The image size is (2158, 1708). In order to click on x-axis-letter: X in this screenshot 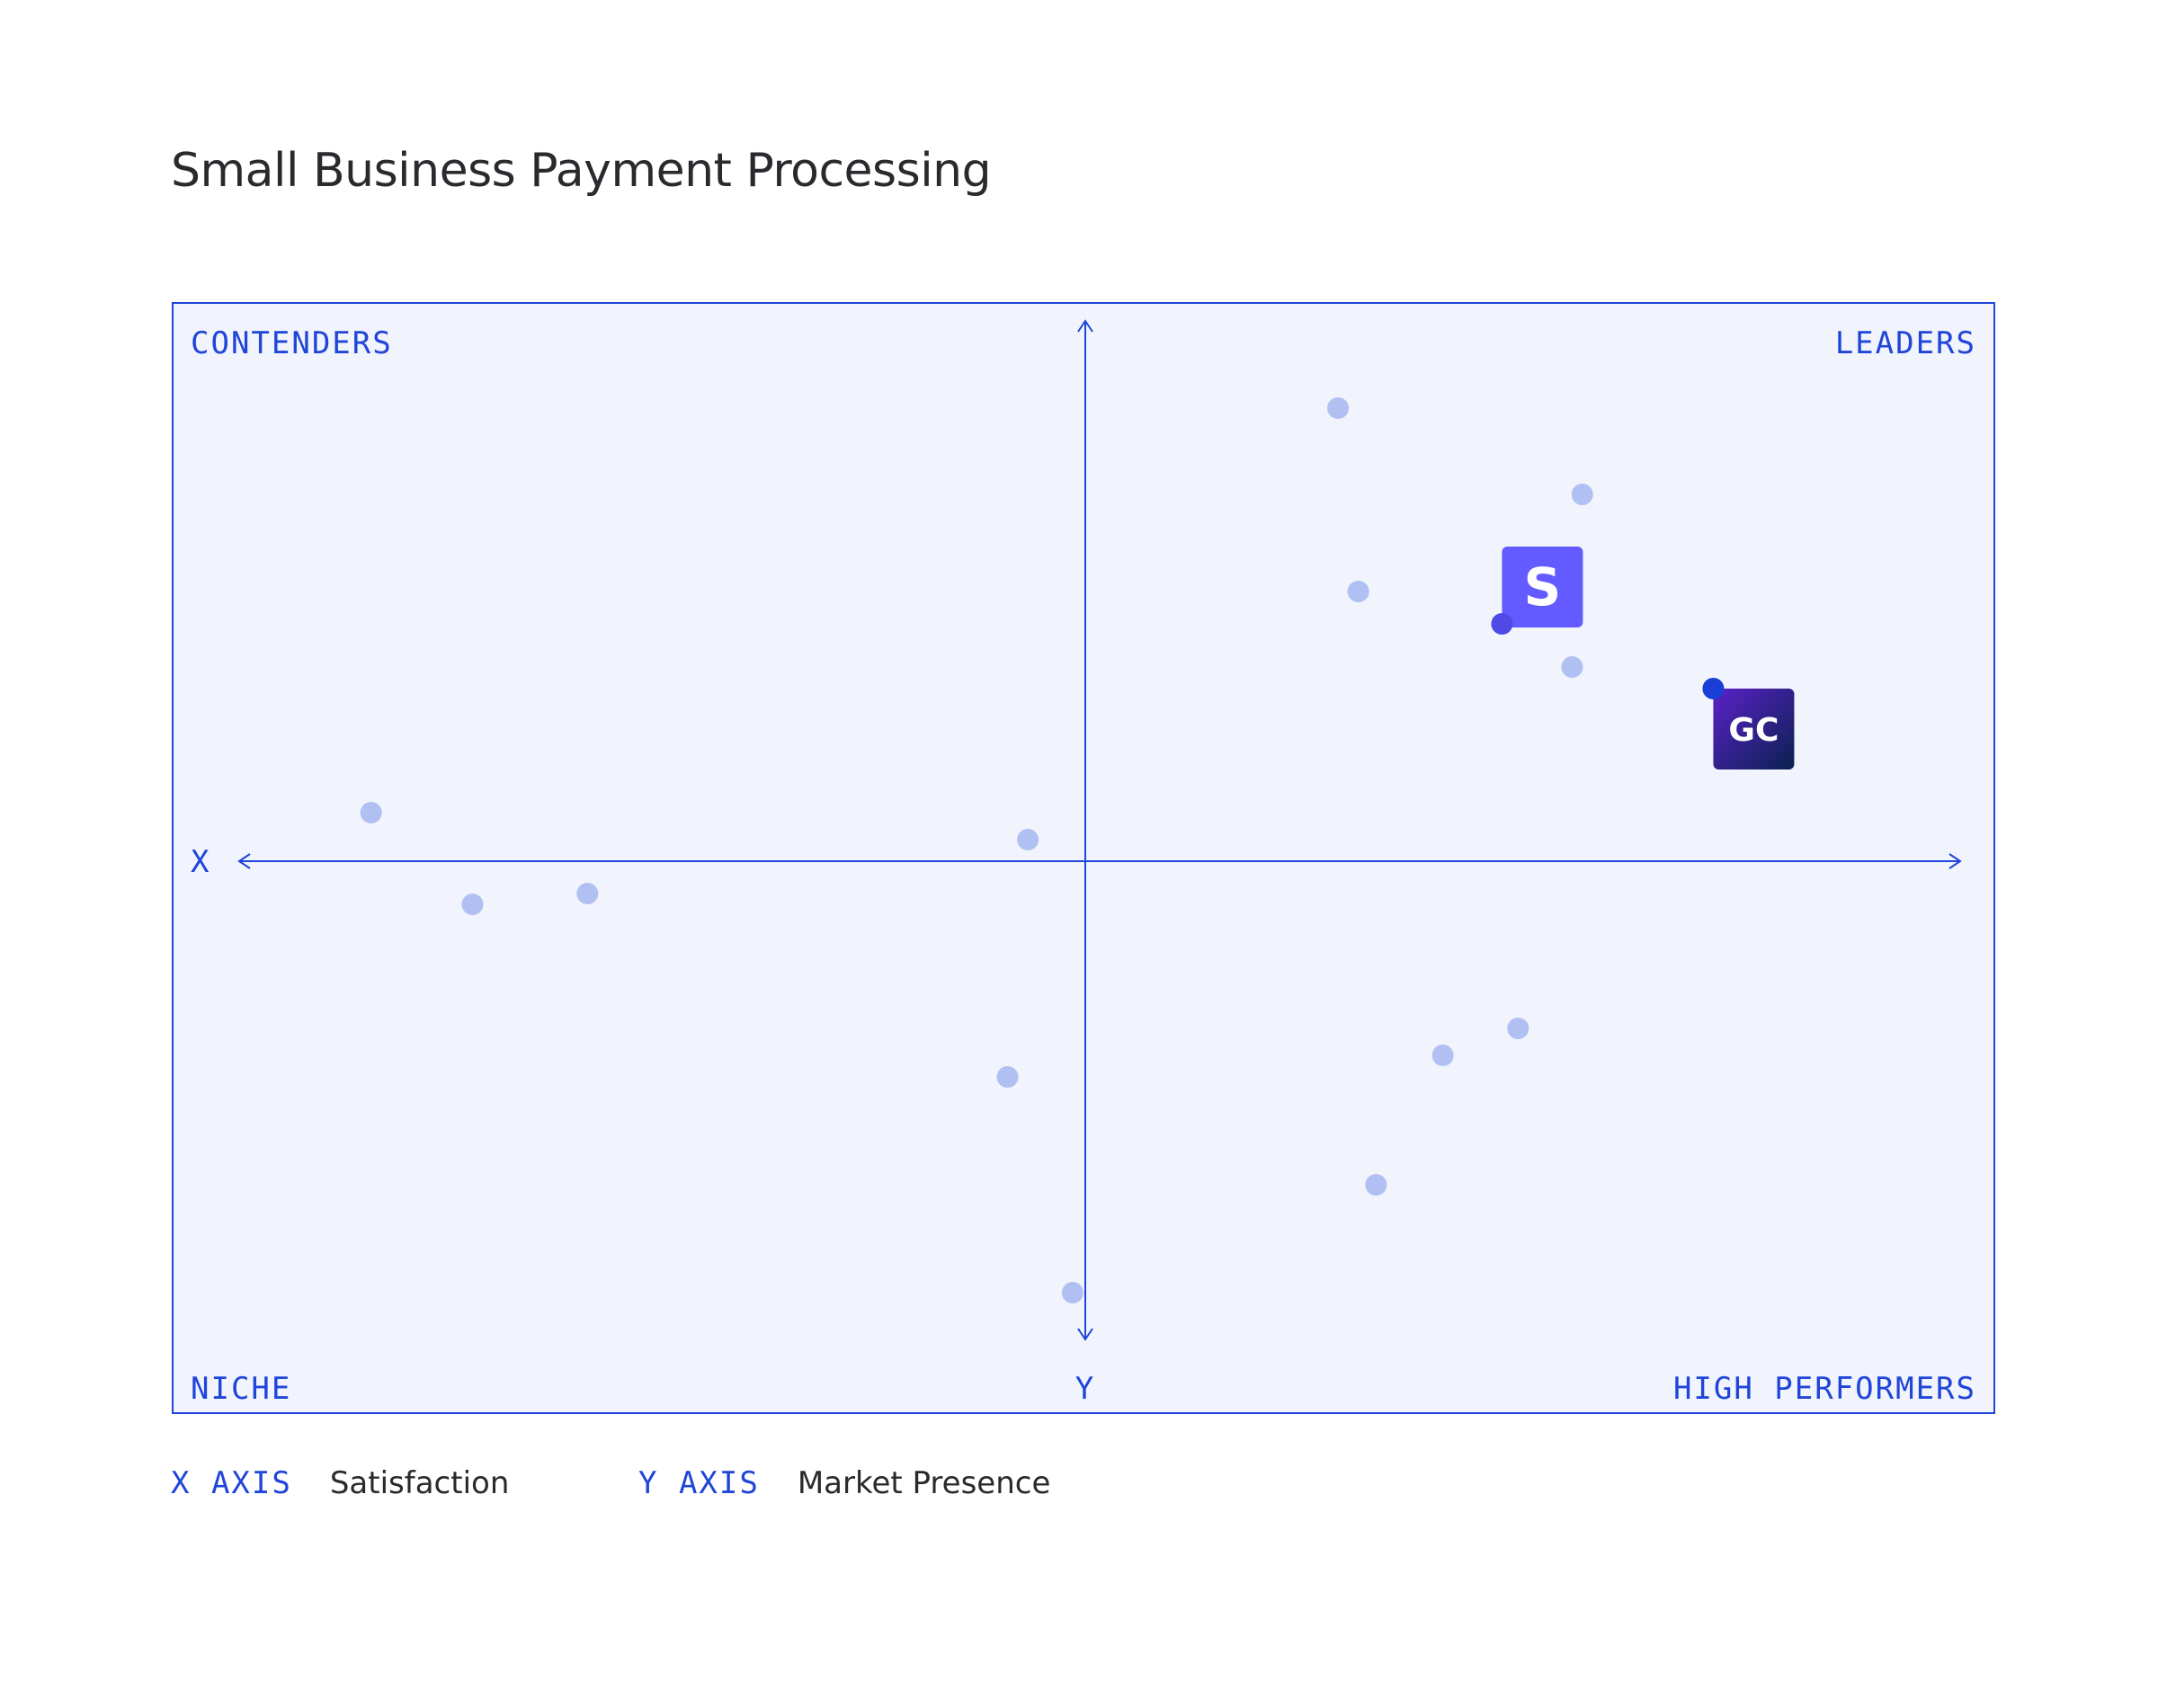, I will do `click(200, 862)`.